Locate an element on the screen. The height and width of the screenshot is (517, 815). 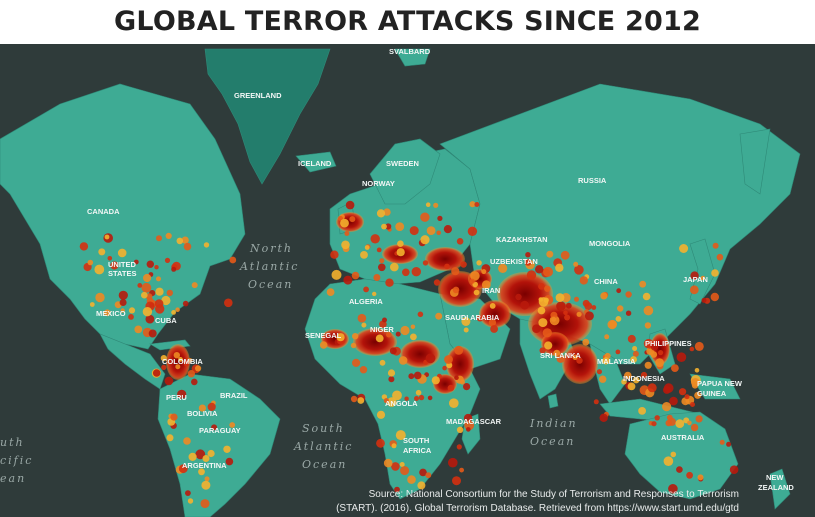
label-uzbekistan: UZBEKISTAN is located at coordinates (514, 261).